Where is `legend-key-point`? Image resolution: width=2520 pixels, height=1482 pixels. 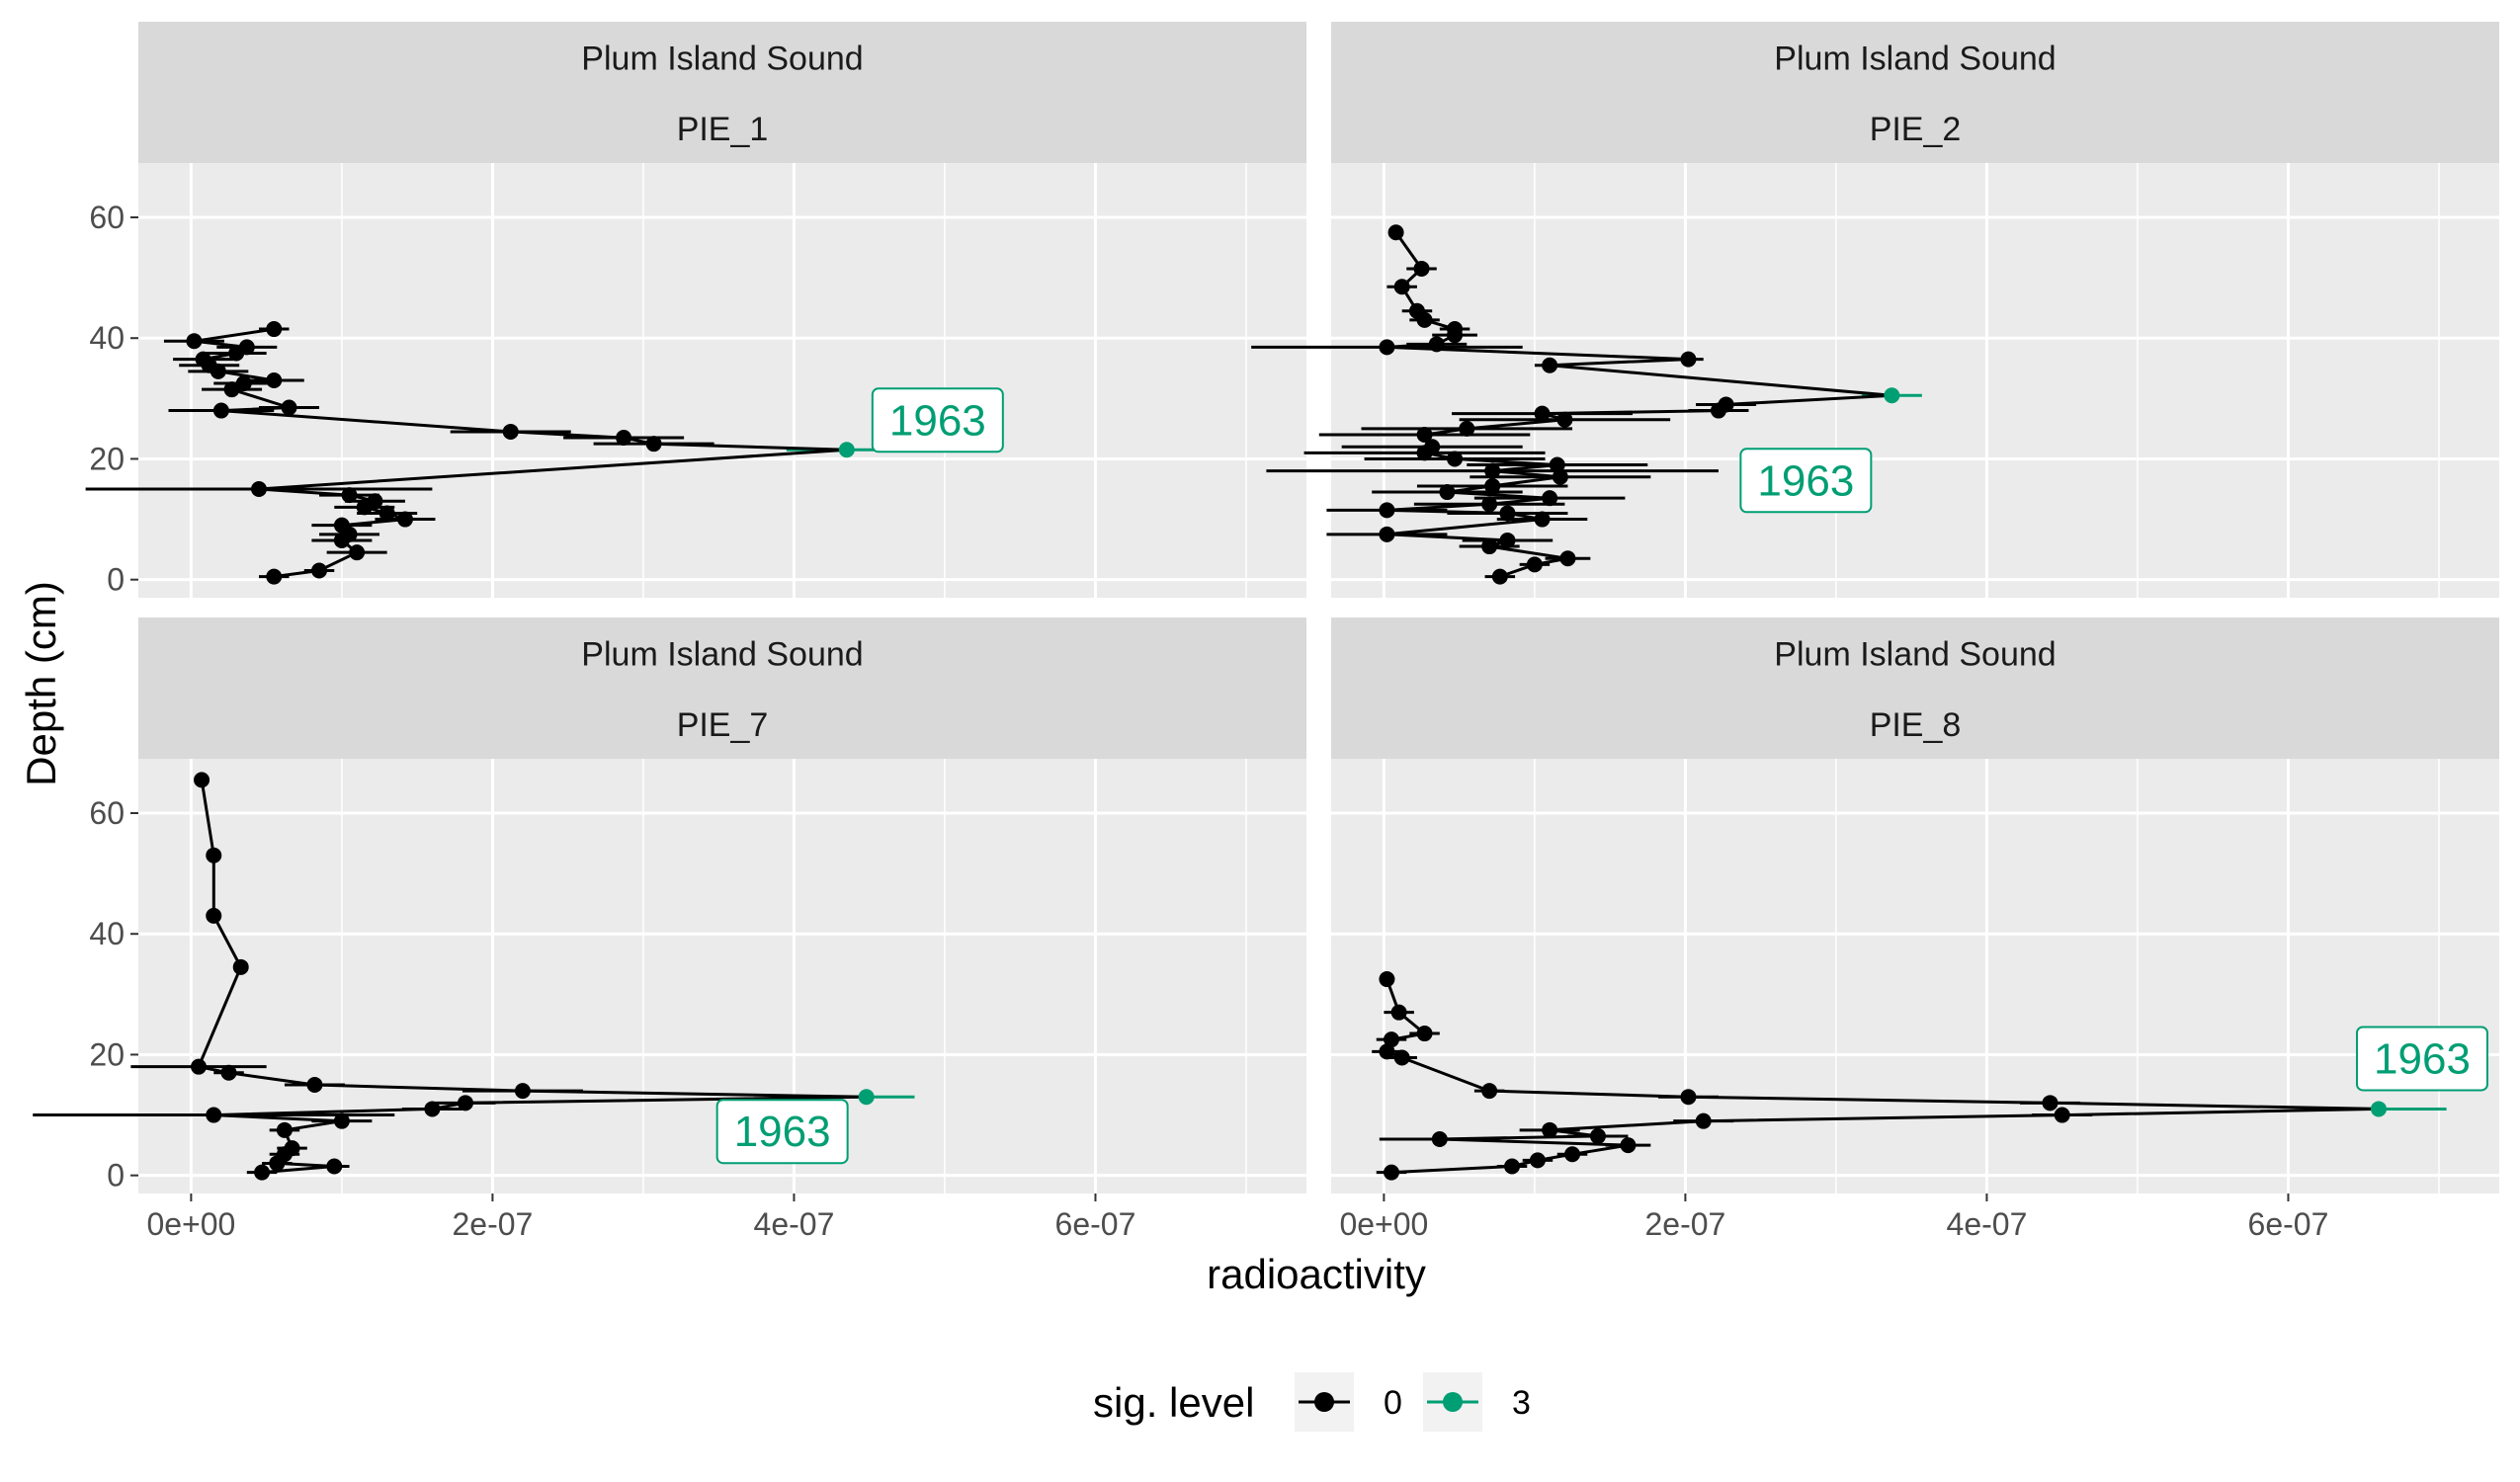 legend-key-point is located at coordinates (1324, 1402).